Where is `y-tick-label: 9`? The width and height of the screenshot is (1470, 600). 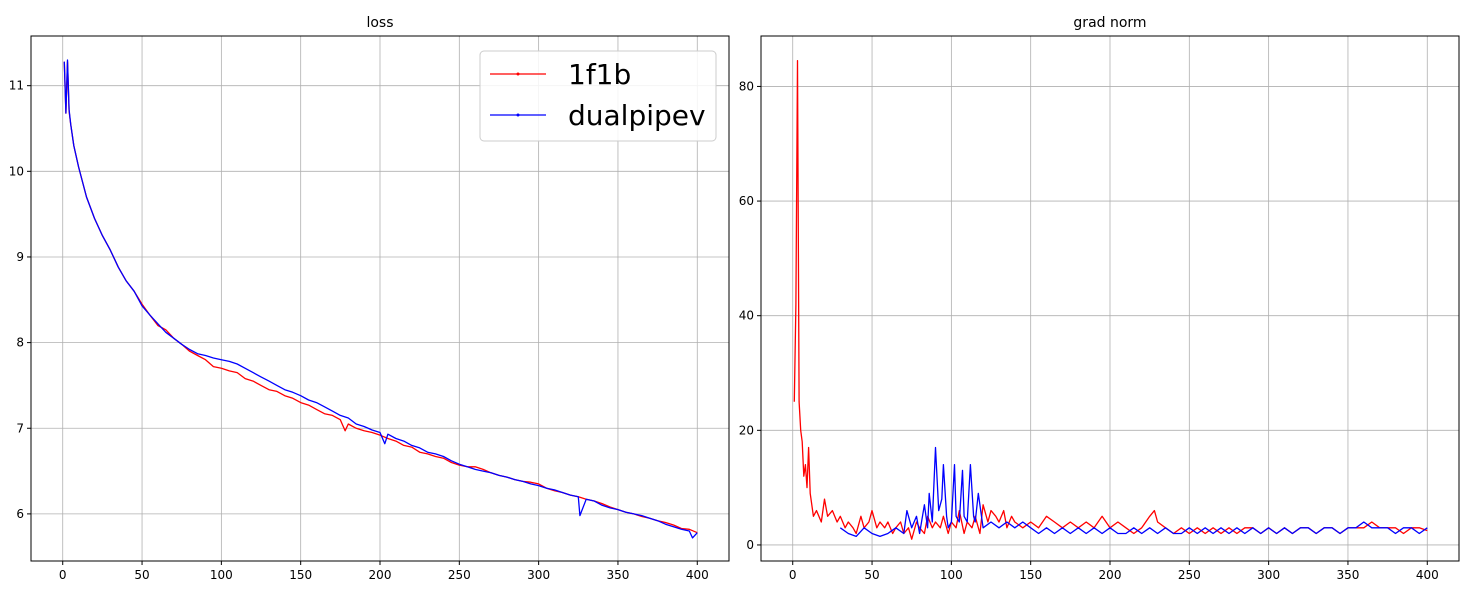 y-tick-label: 9 is located at coordinates (20, 257).